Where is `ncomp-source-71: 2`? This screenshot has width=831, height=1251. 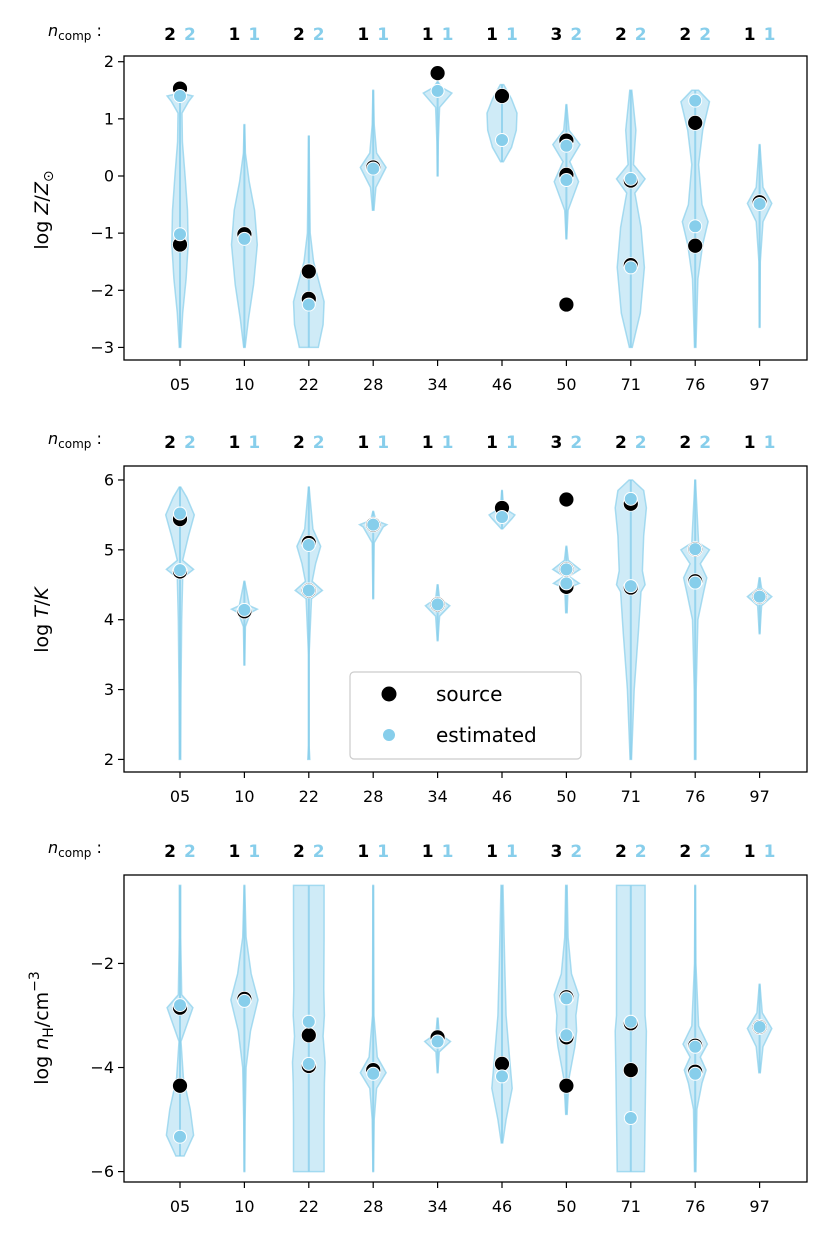 ncomp-source-71: 2 is located at coordinates (621, 852).